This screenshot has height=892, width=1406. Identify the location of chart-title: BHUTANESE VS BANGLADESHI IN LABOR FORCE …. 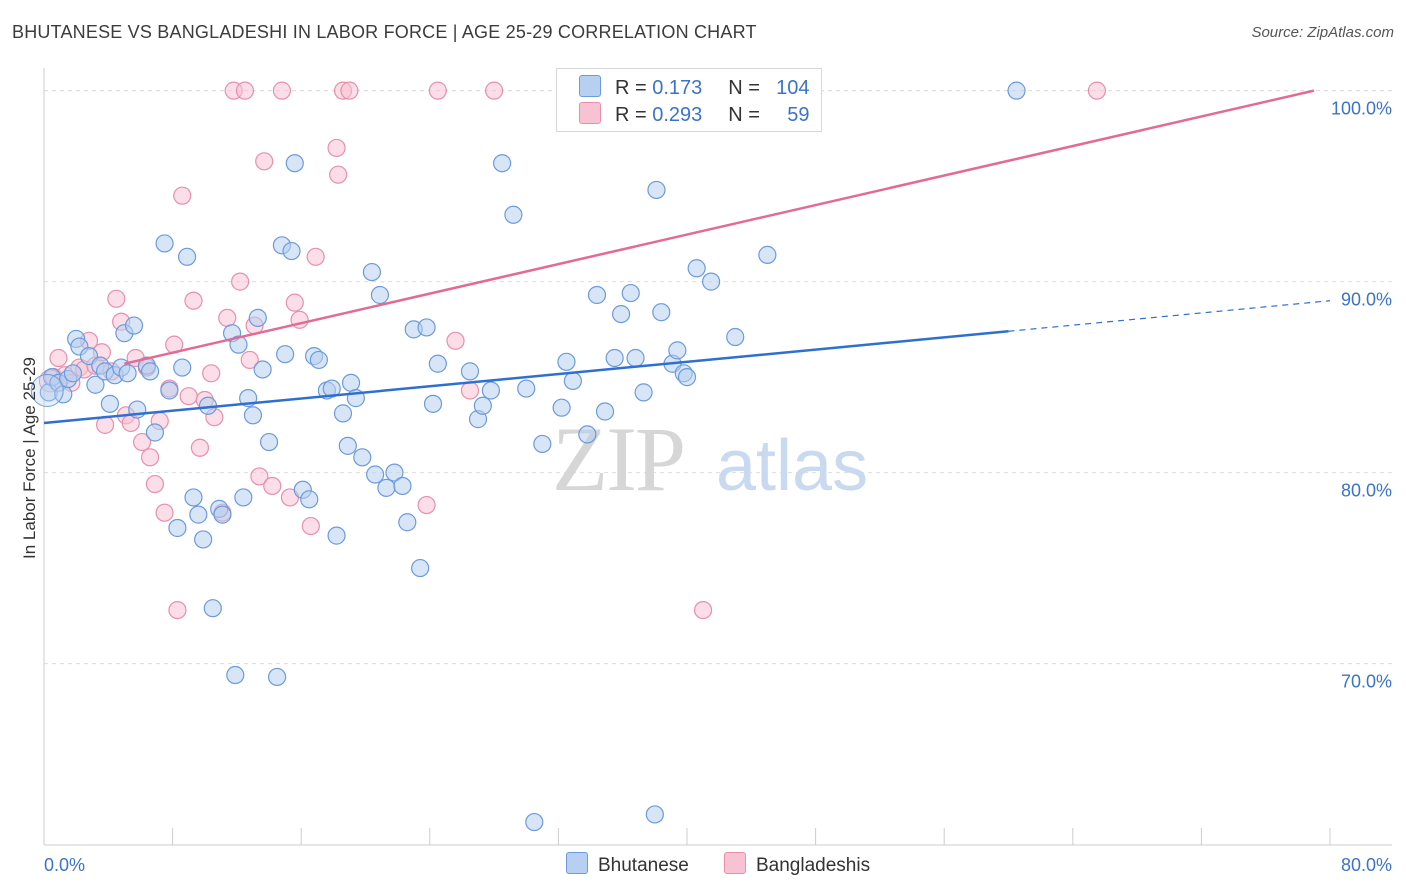
(384, 32).